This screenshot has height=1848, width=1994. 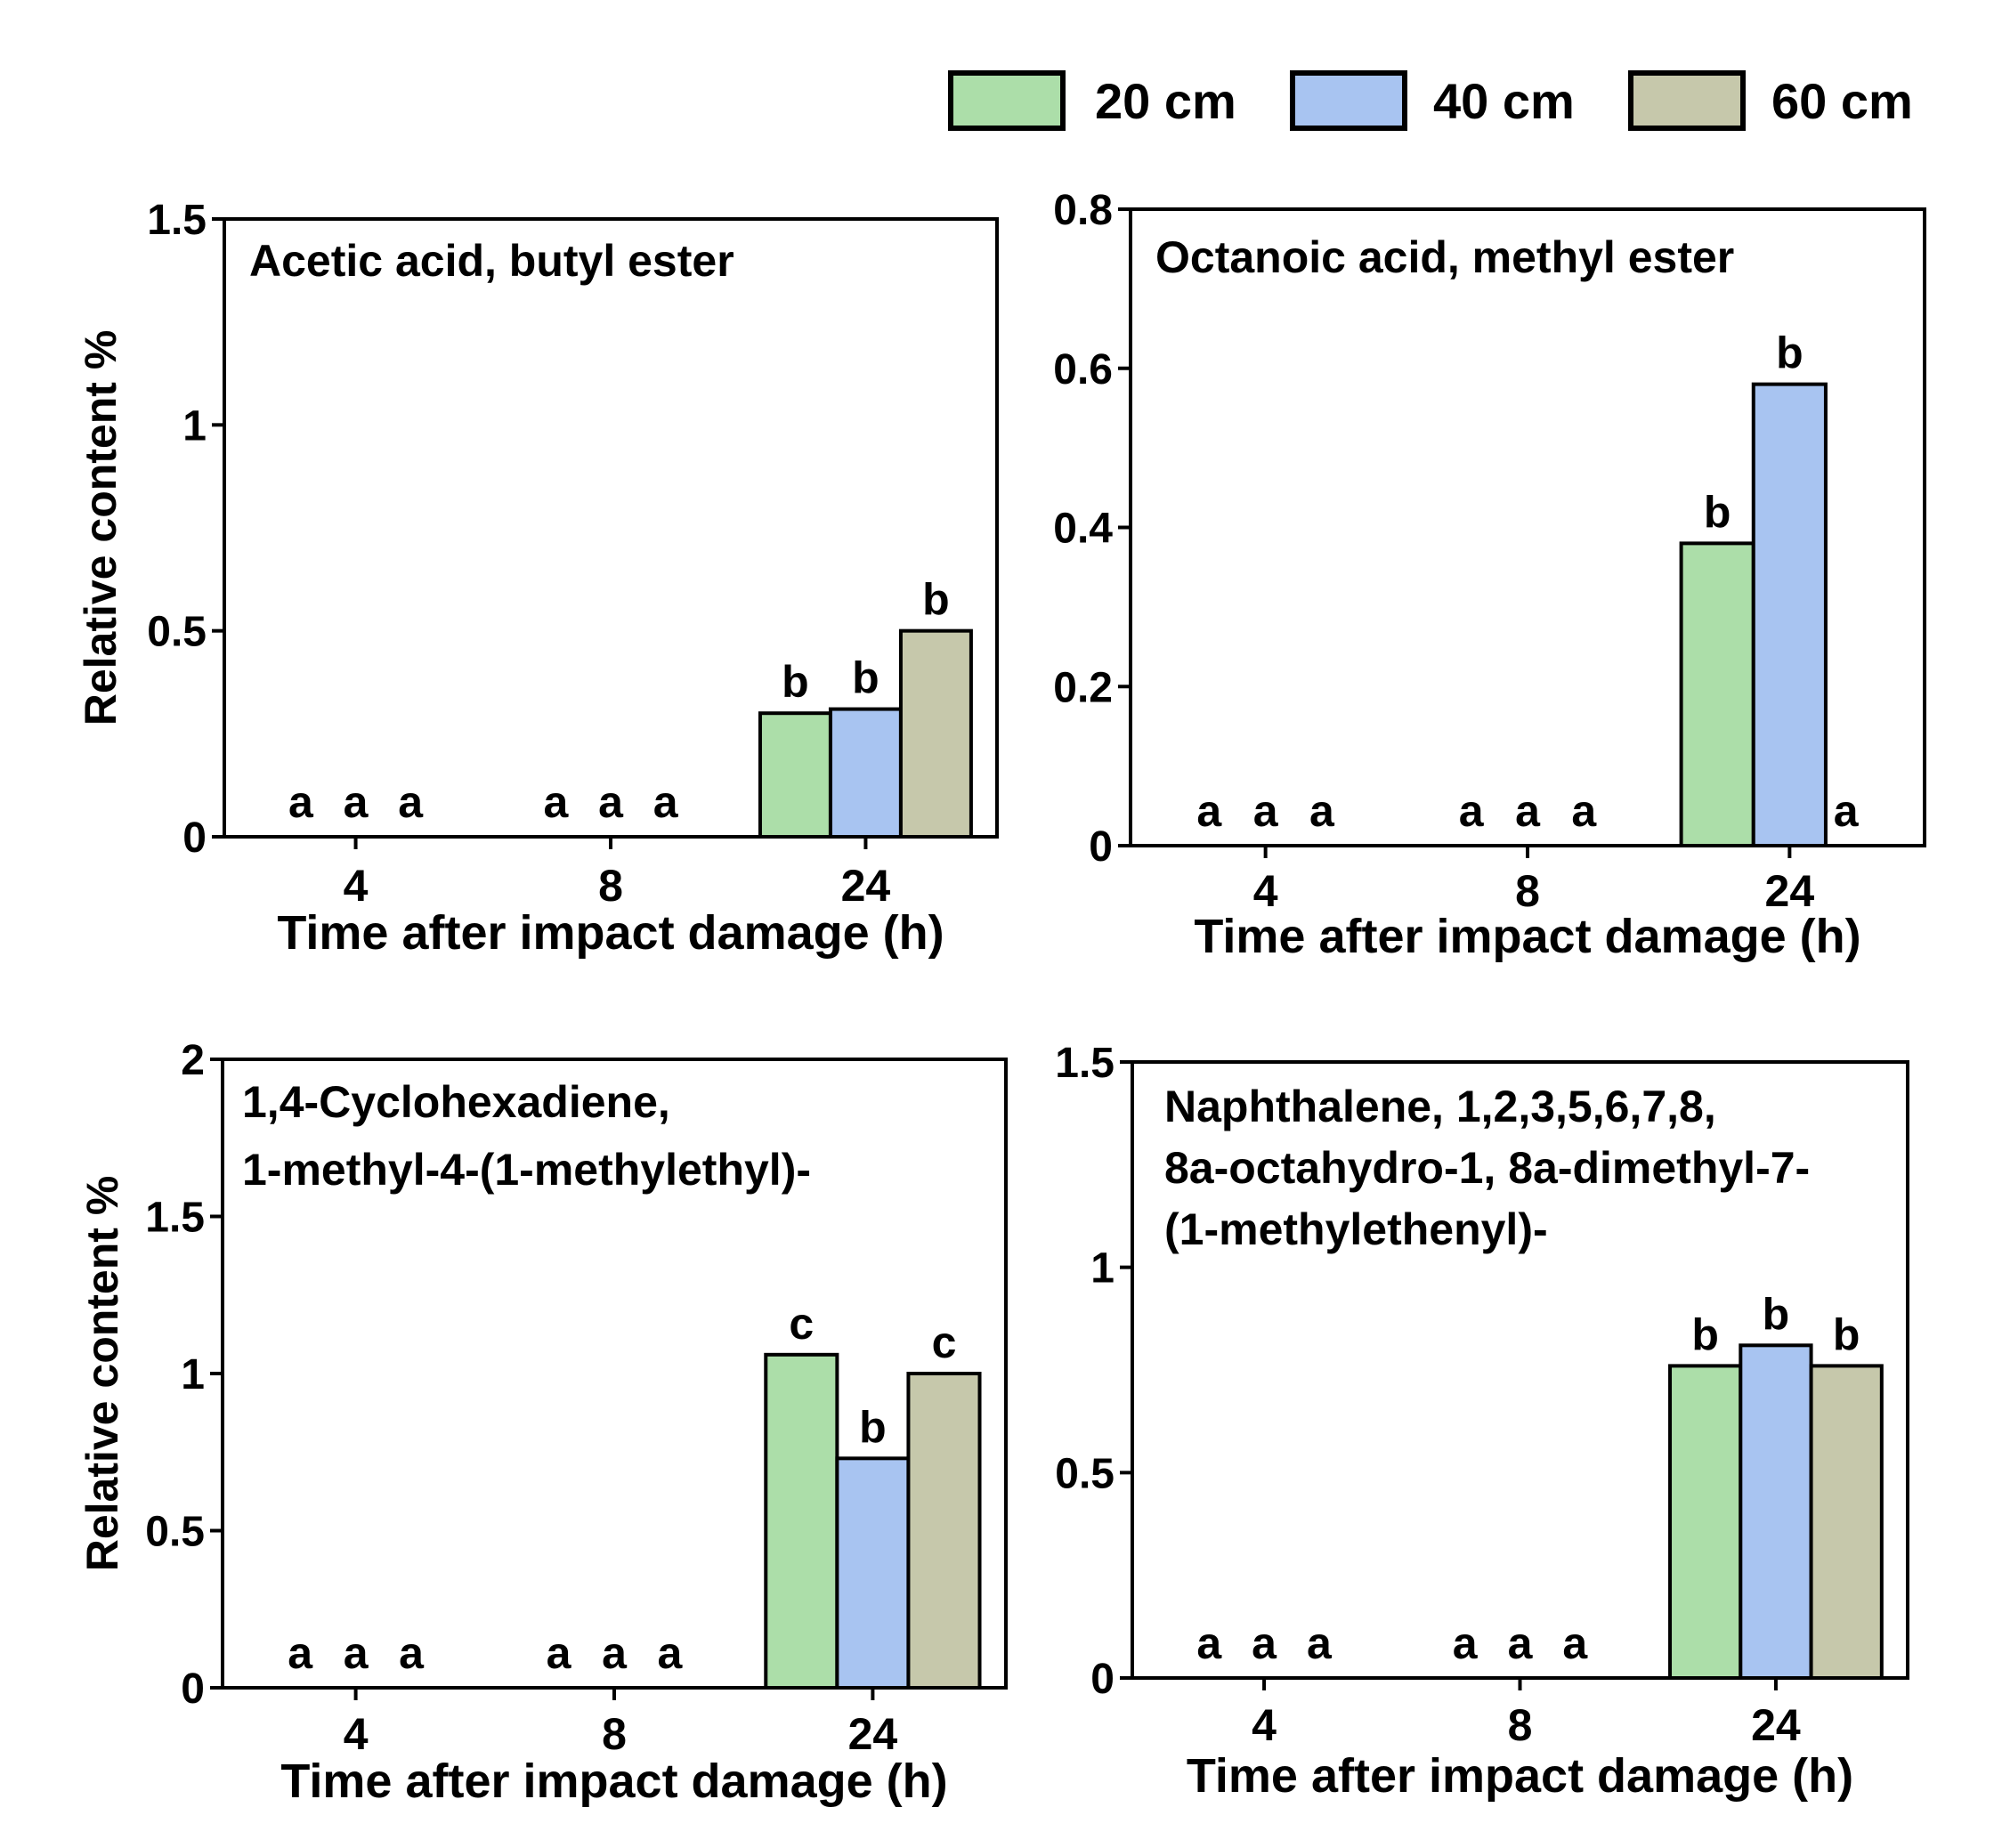 I want to click on legend-label-3: 60 cm, so click(x=1842, y=101).